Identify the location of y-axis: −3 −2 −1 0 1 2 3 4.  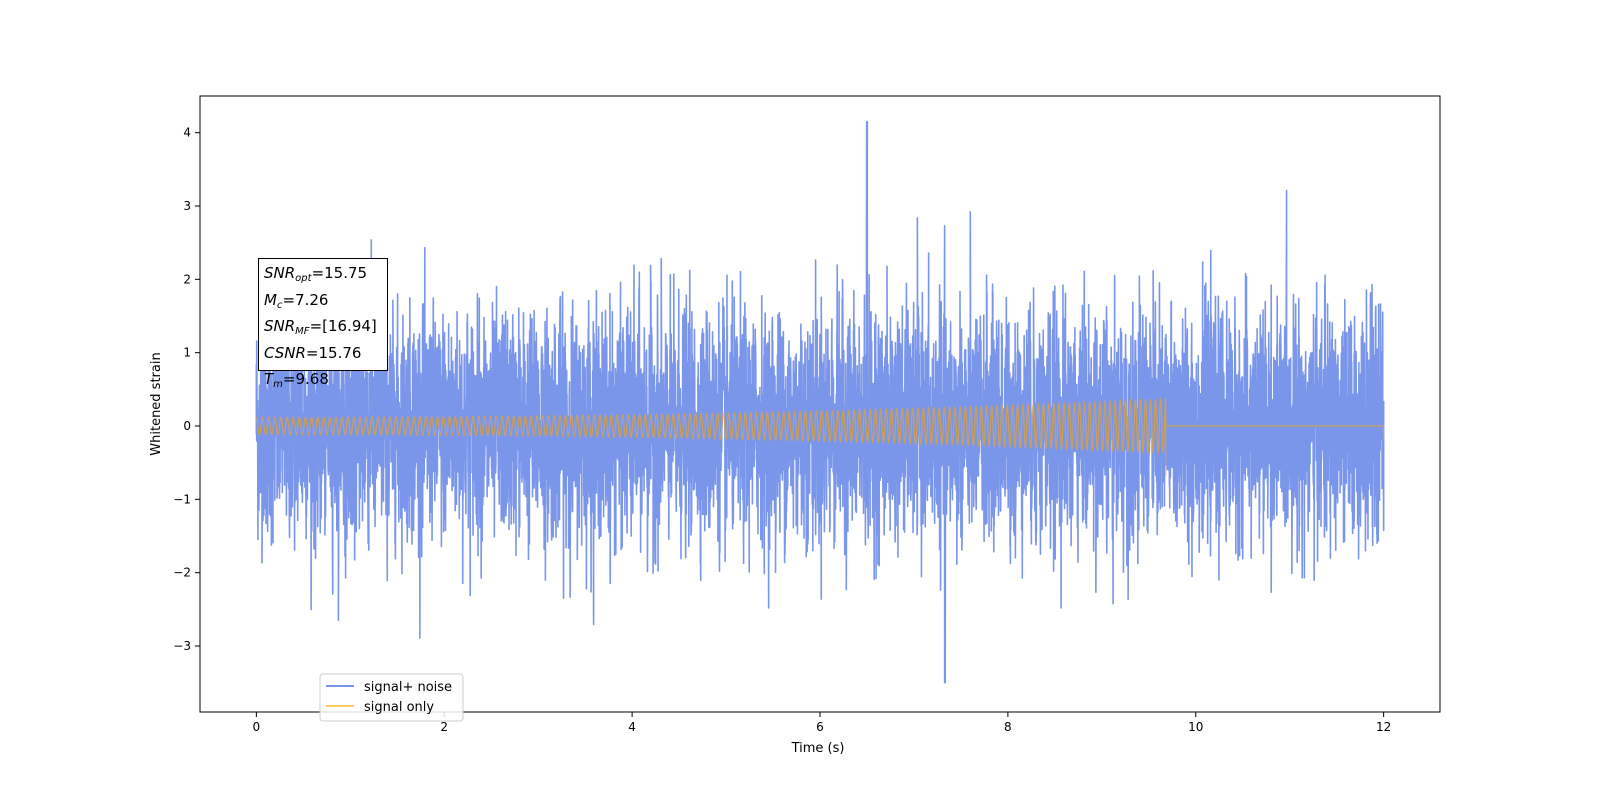
(186, 389).